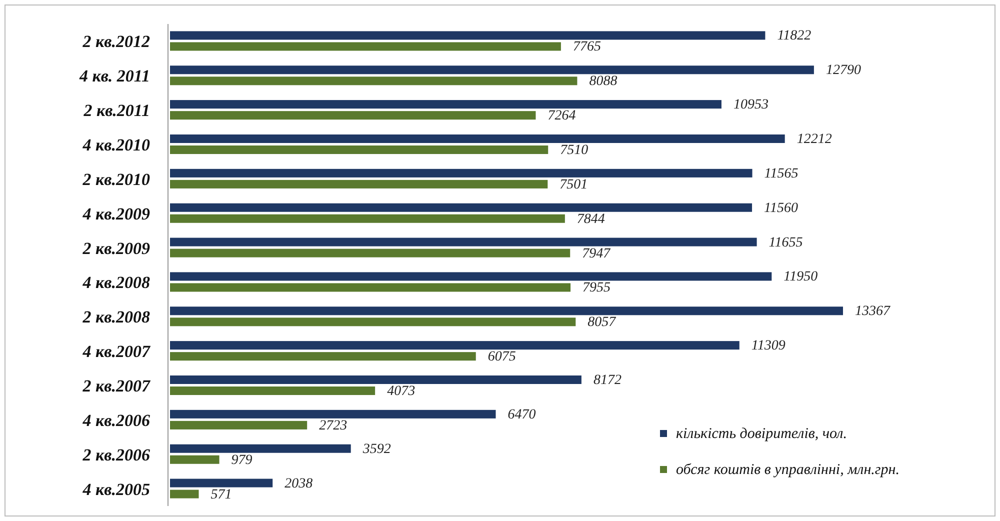 This screenshot has height=521, width=1000. Describe the element at coordinates (117, 386) in the screenshot. I see `y-tick-label: 2 кв.2007` at that location.